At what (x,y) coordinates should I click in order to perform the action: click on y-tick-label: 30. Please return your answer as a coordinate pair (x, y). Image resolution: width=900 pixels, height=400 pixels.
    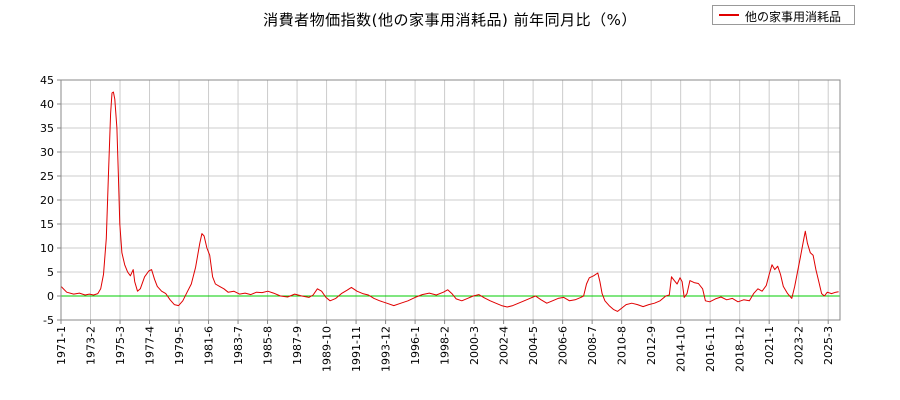
    Looking at the image, I should click on (47, 152).